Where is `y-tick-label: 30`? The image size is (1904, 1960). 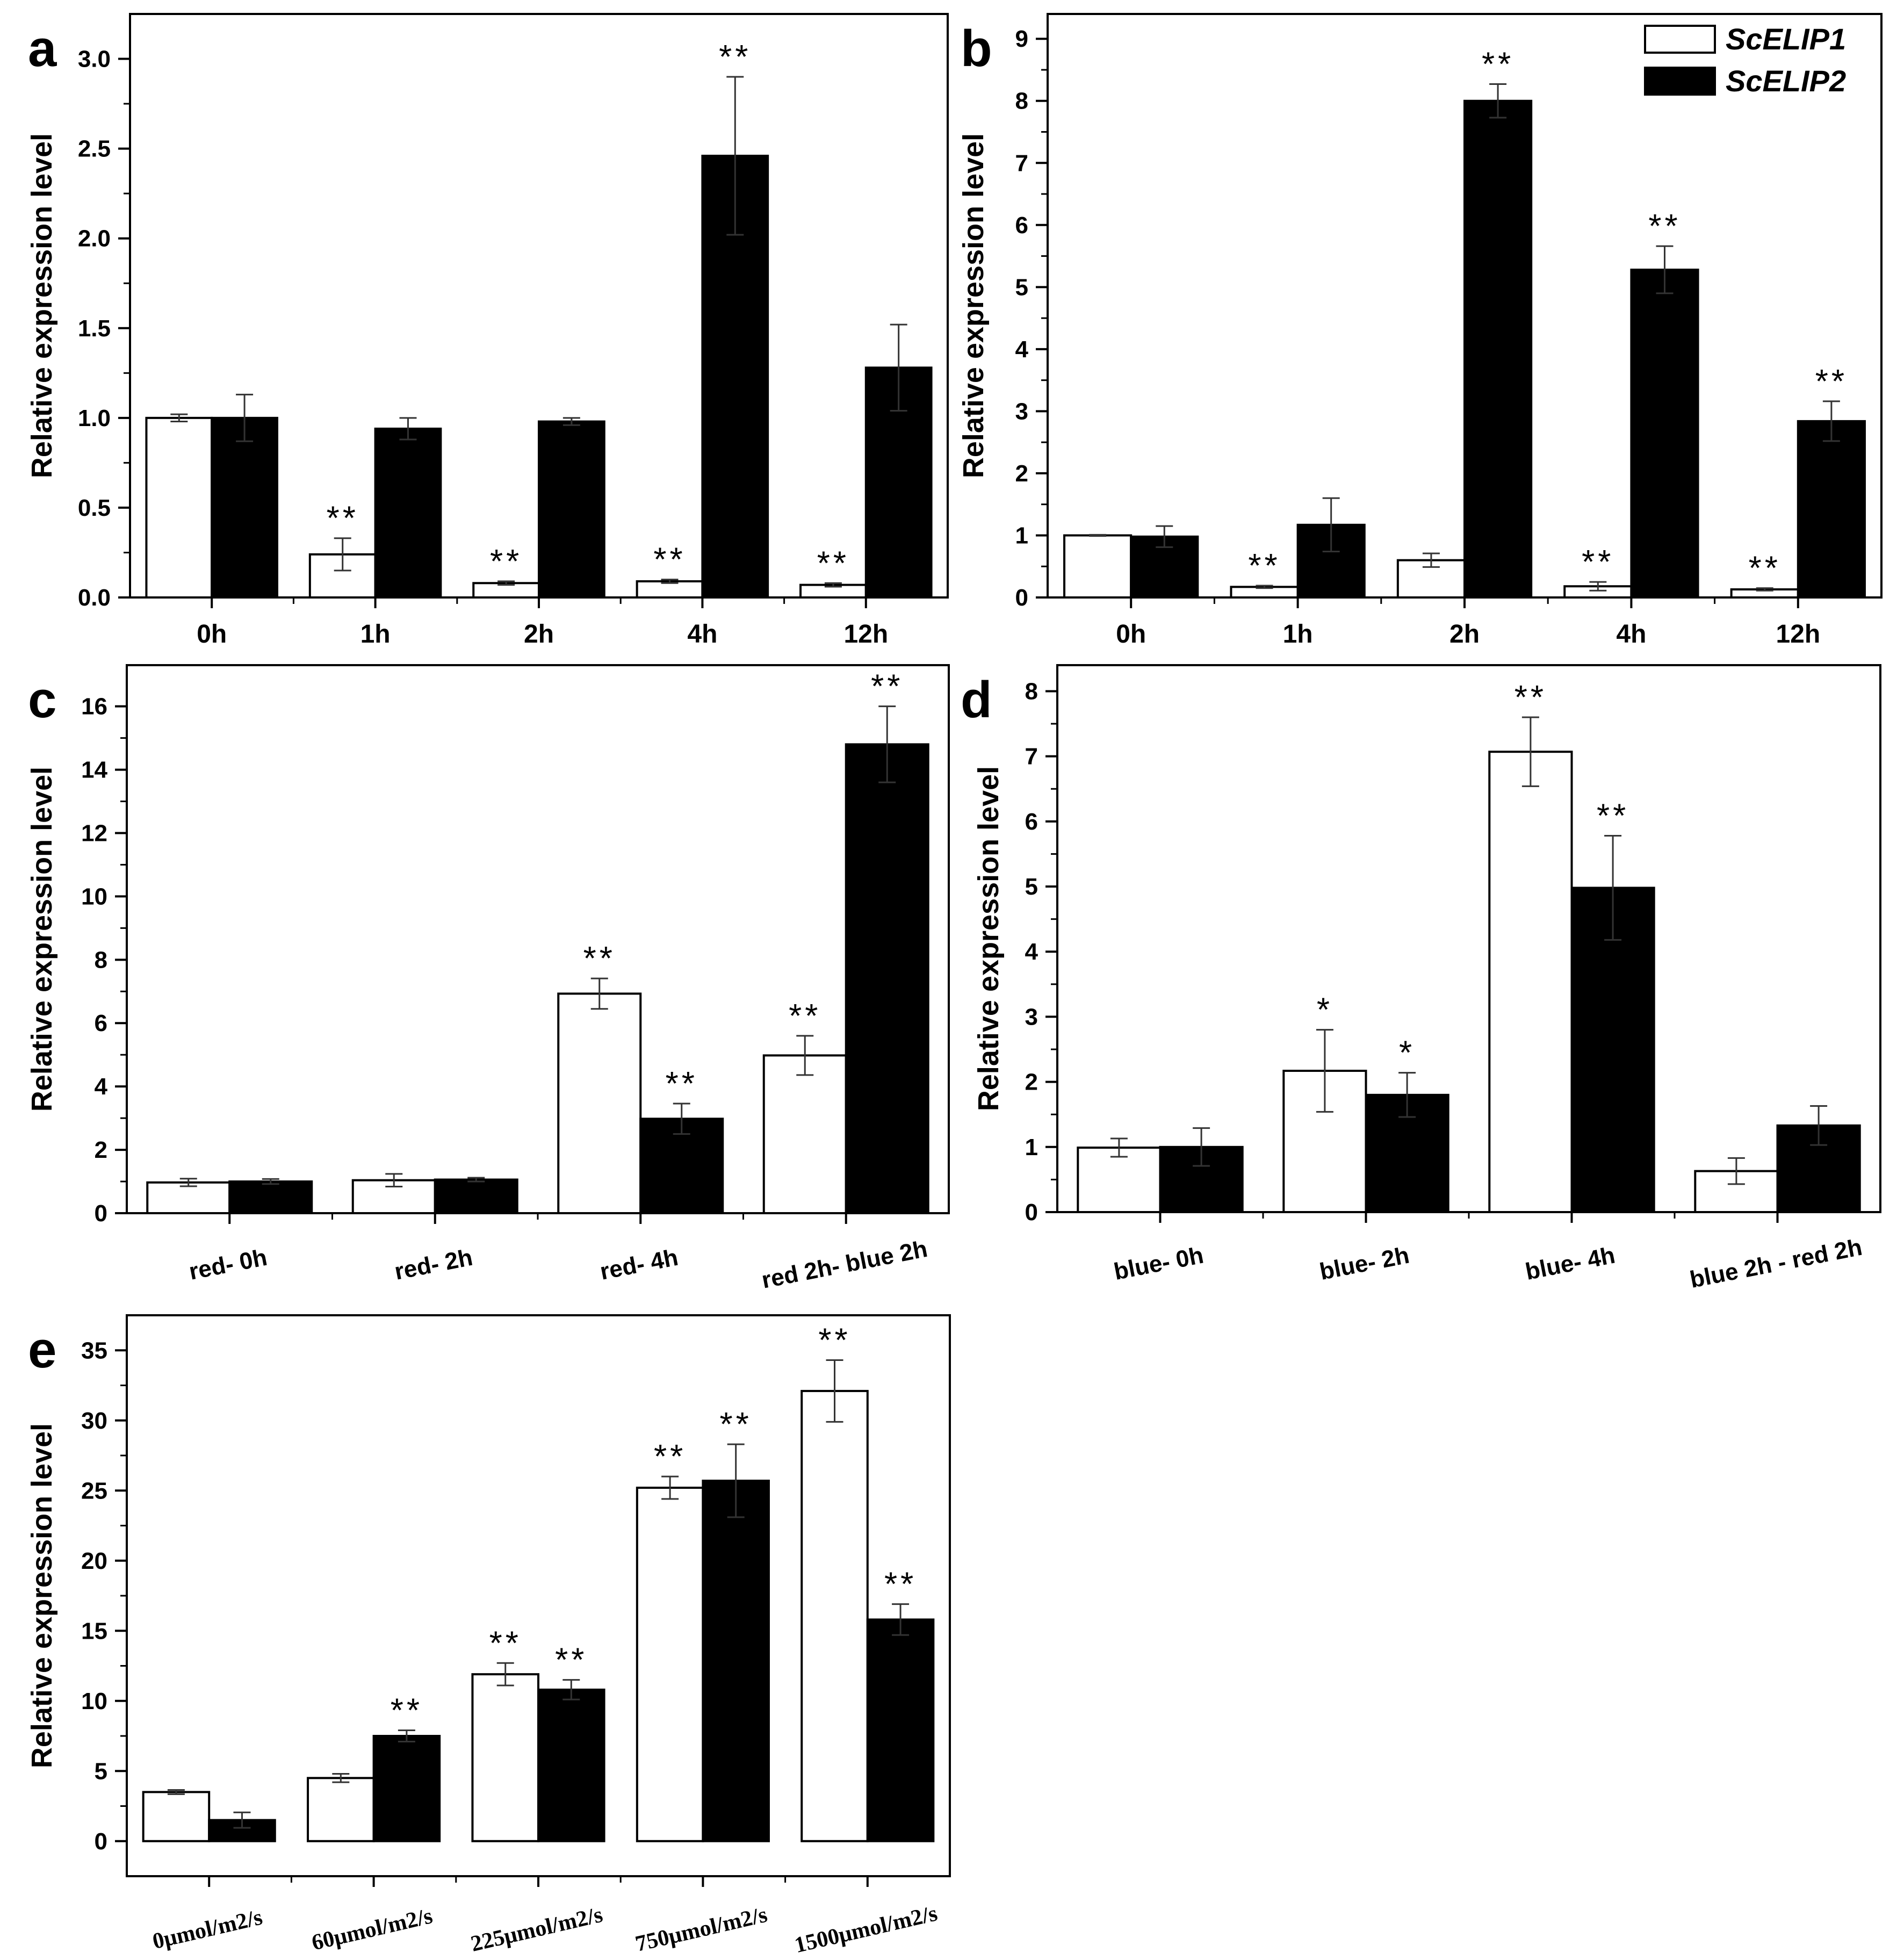
y-tick-label: 30 is located at coordinates (94, 1421).